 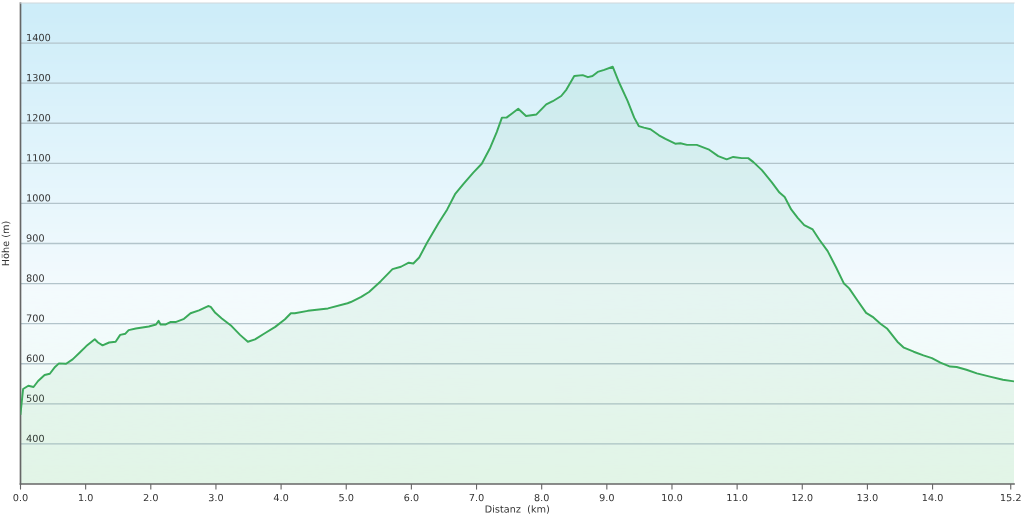 I want to click on x-axis-title: Distanz (km), so click(x=517, y=509).